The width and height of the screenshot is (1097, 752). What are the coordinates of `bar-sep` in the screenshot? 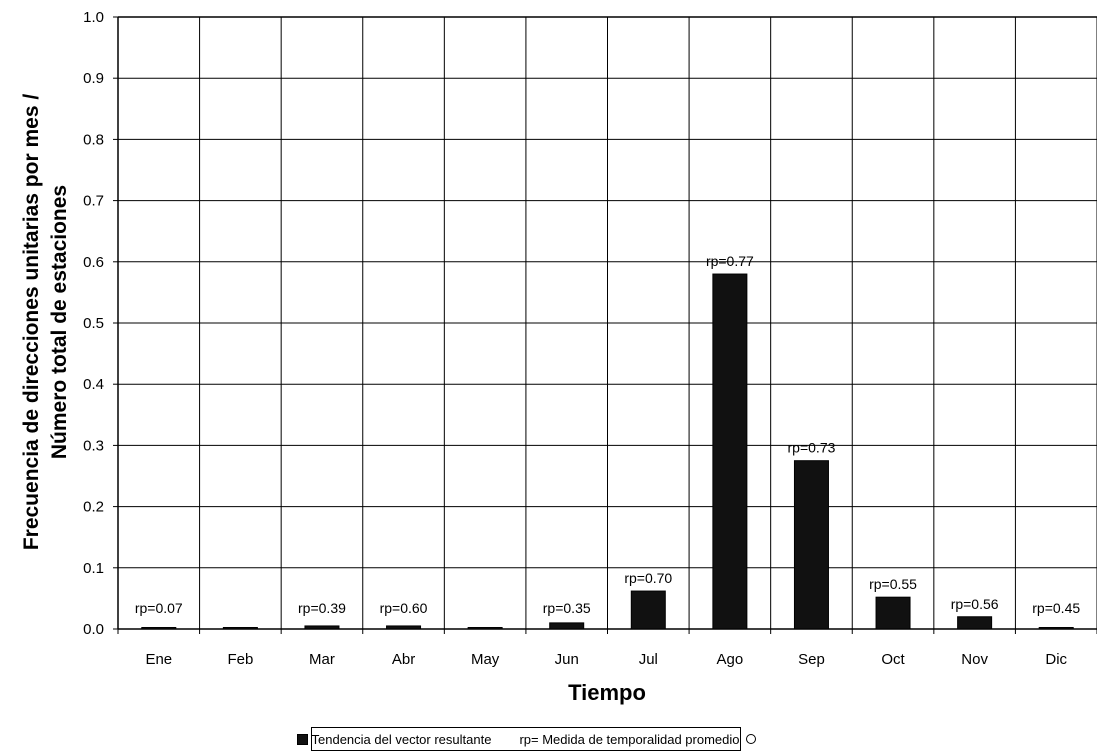 It's located at (811, 545).